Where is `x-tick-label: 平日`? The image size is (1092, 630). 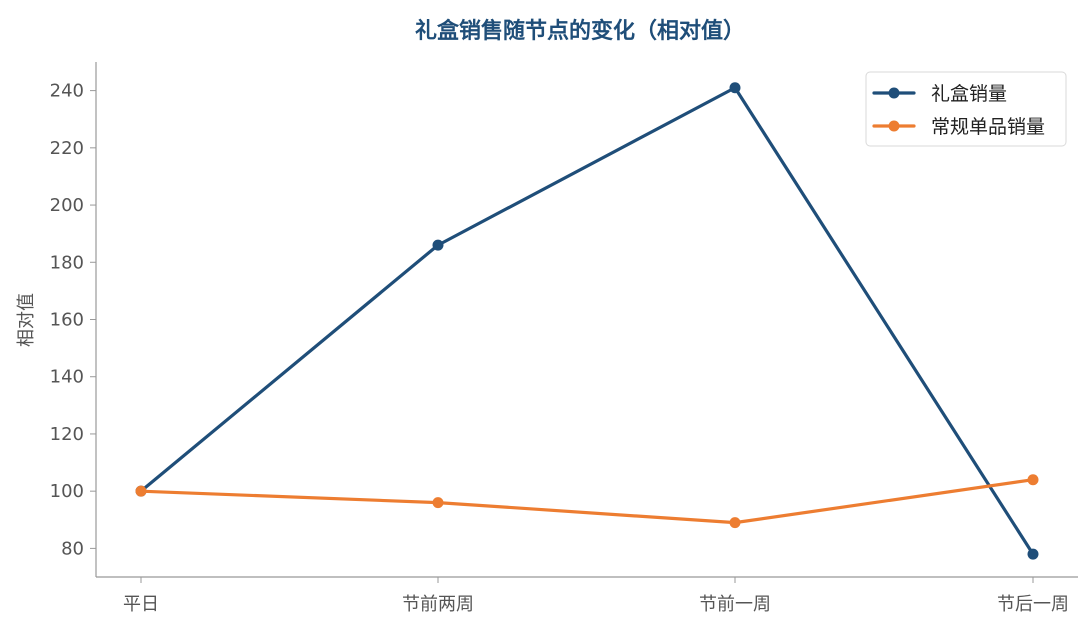
x-tick-label: 平日 is located at coordinates (141, 604).